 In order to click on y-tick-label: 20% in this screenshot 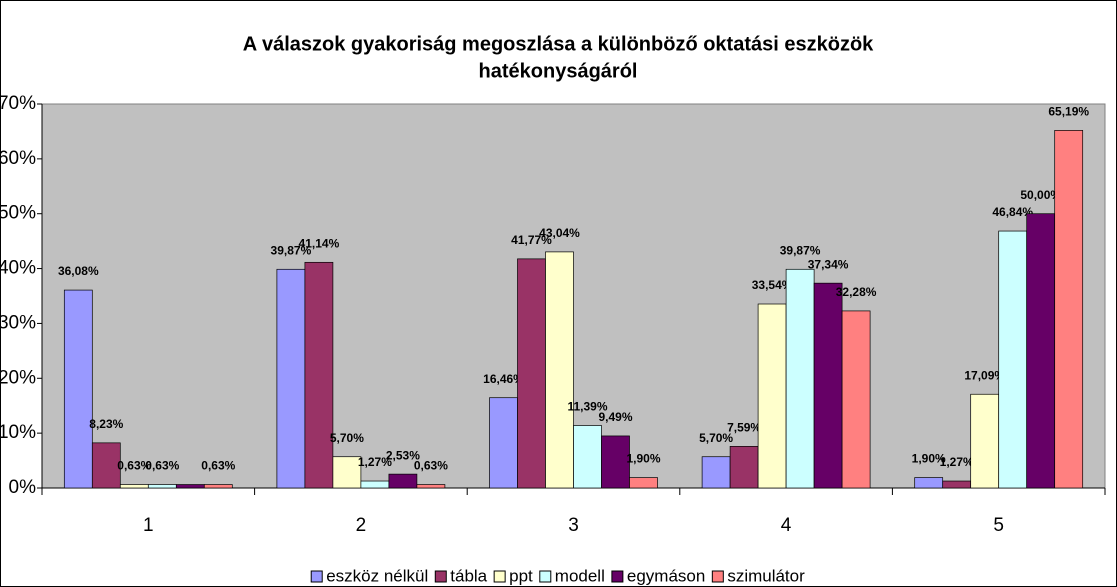, I will do `click(18, 377)`.